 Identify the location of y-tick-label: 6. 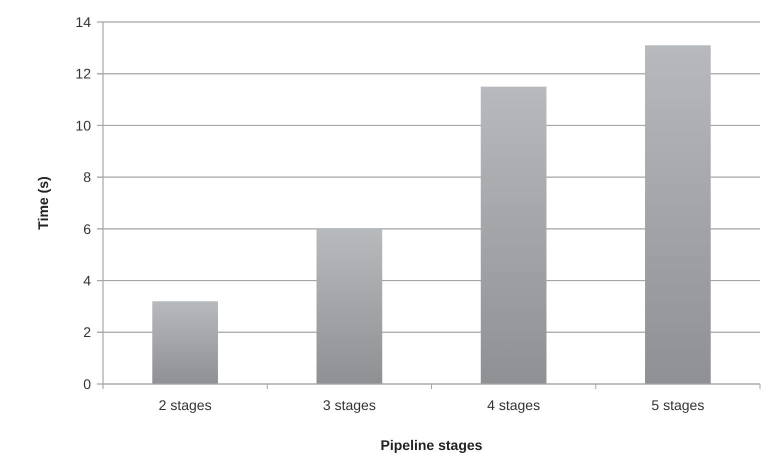
(87, 228).